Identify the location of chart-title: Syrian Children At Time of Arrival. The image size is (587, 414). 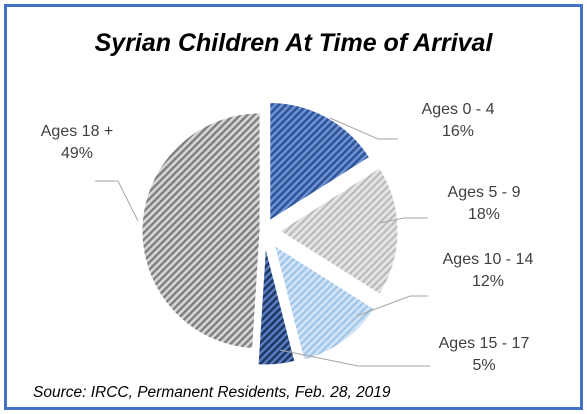
(293, 43).